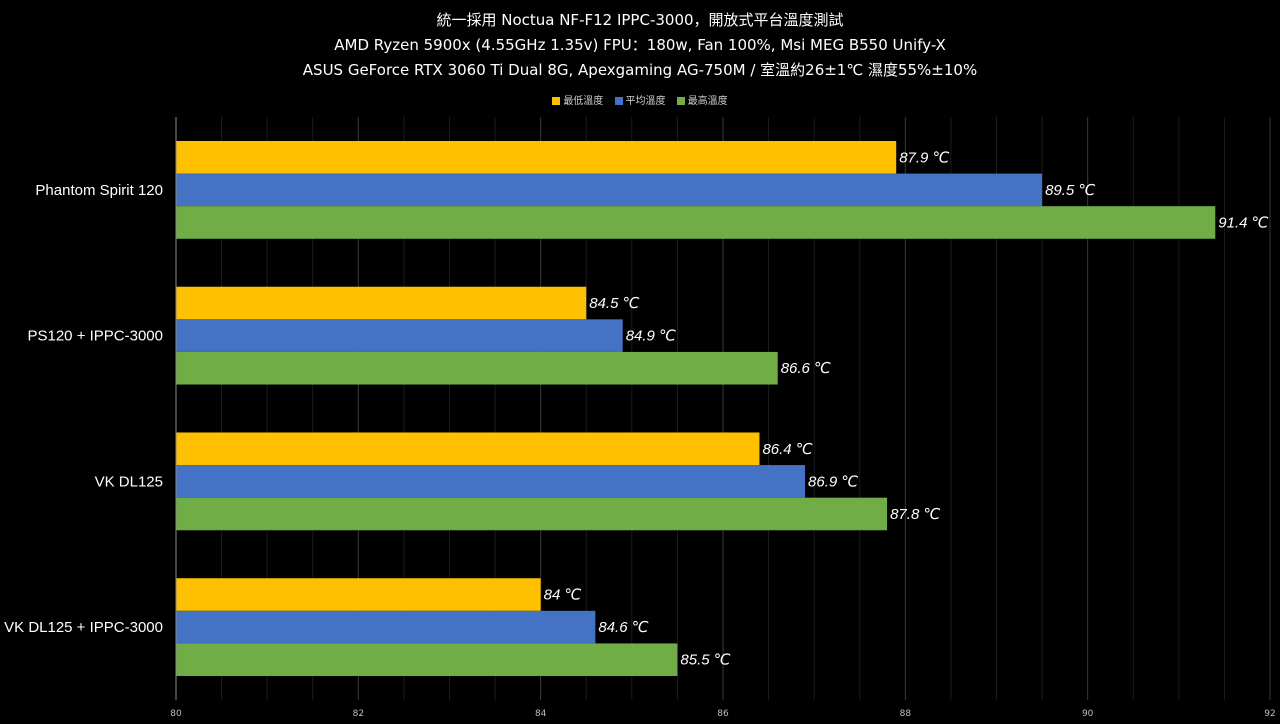  I want to click on x-tick-label: 88, so click(906, 714).